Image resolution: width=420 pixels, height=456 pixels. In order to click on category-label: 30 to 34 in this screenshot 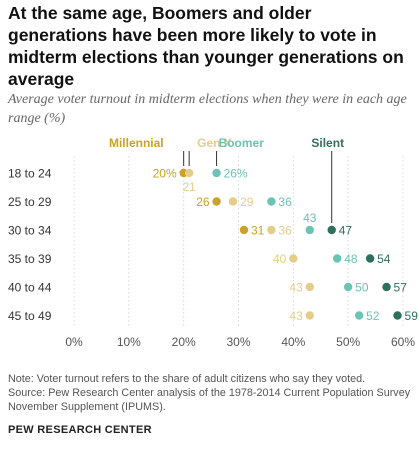, I will do `click(30, 231)`.